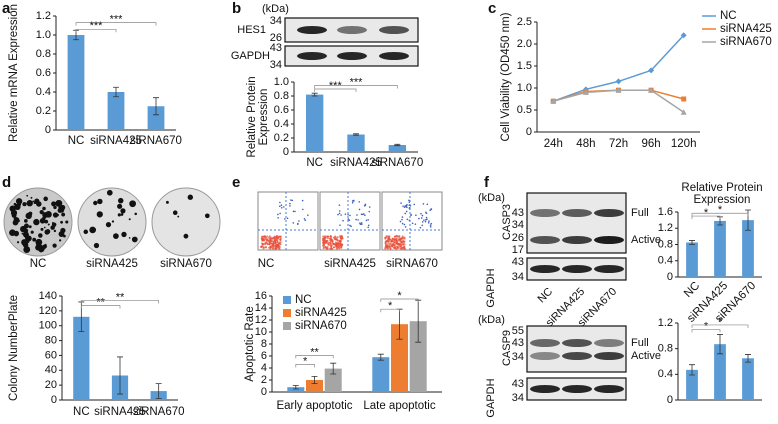 The image size is (778, 424). What do you see at coordinates (48, 130) in the screenshot?
I see `y-tick-label: 0` at bounding box center [48, 130].